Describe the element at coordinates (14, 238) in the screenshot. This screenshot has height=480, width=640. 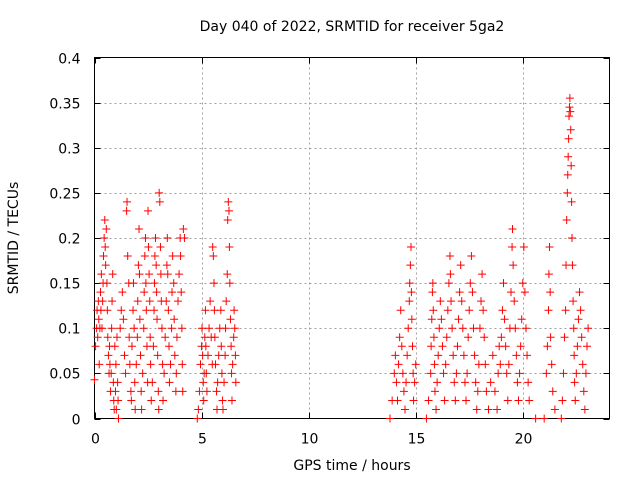
I see `y-axis-label: SRMTID / TECUs` at that location.